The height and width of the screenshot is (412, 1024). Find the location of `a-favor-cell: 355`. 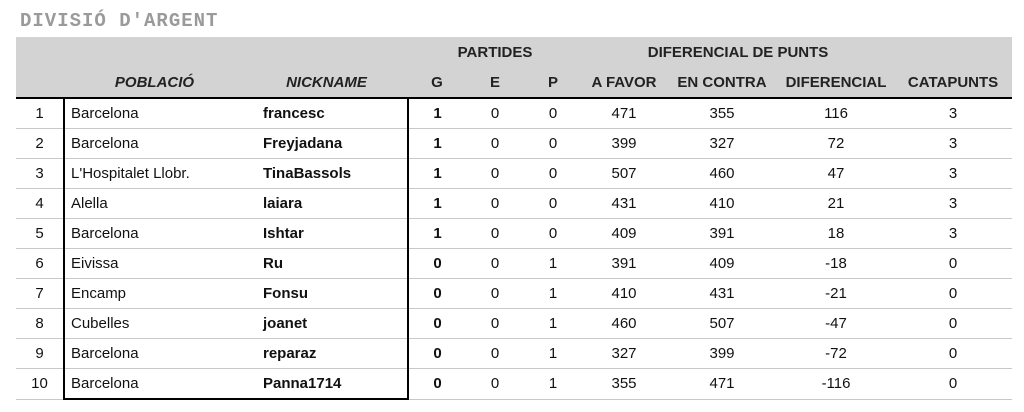

a-favor-cell: 355 is located at coordinates (624, 384).